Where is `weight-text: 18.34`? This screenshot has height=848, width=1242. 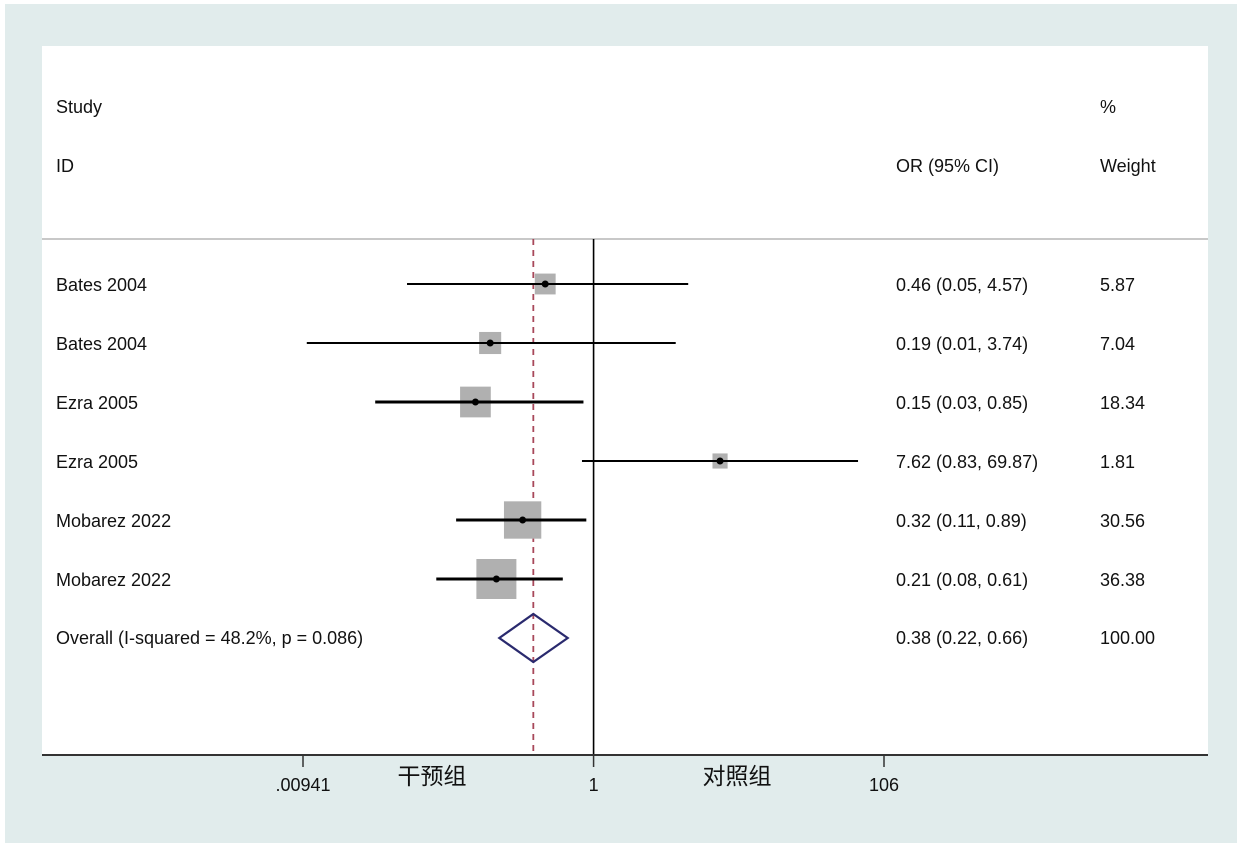 weight-text: 18.34 is located at coordinates (1122, 403).